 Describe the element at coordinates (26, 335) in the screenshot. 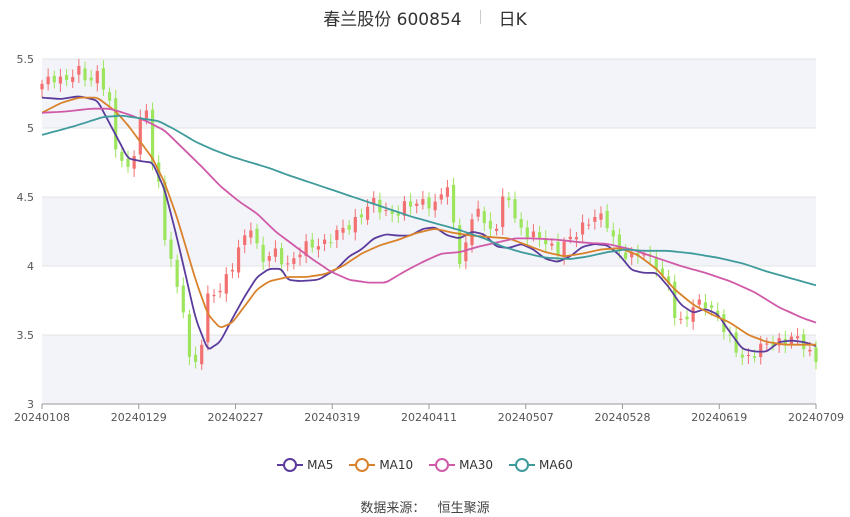

I see `y-tick-label: 3.5` at that location.